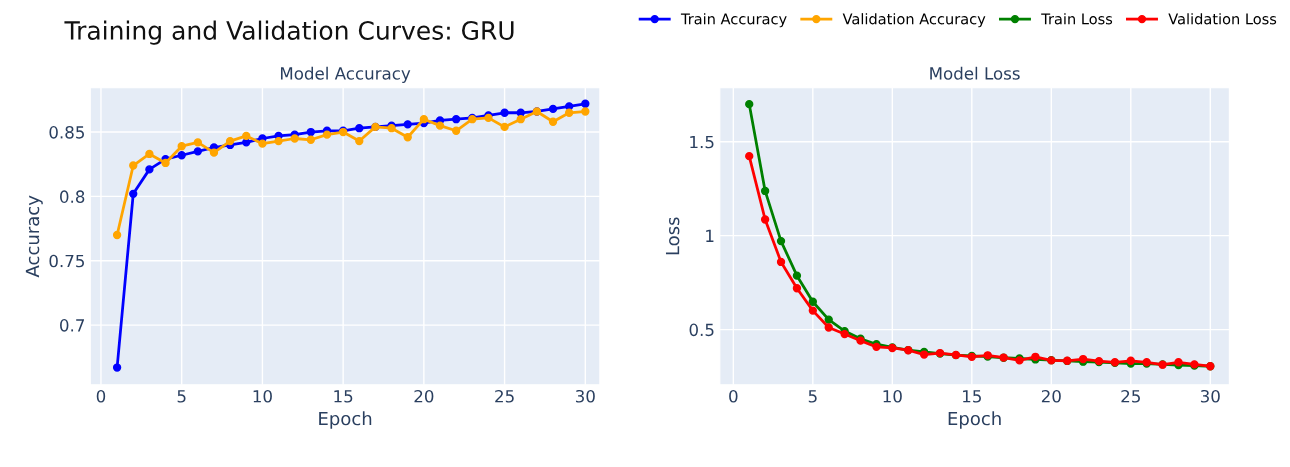  Describe the element at coordinates (1077, 19) in the screenshot. I see `legend-label: Train Loss` at that location.